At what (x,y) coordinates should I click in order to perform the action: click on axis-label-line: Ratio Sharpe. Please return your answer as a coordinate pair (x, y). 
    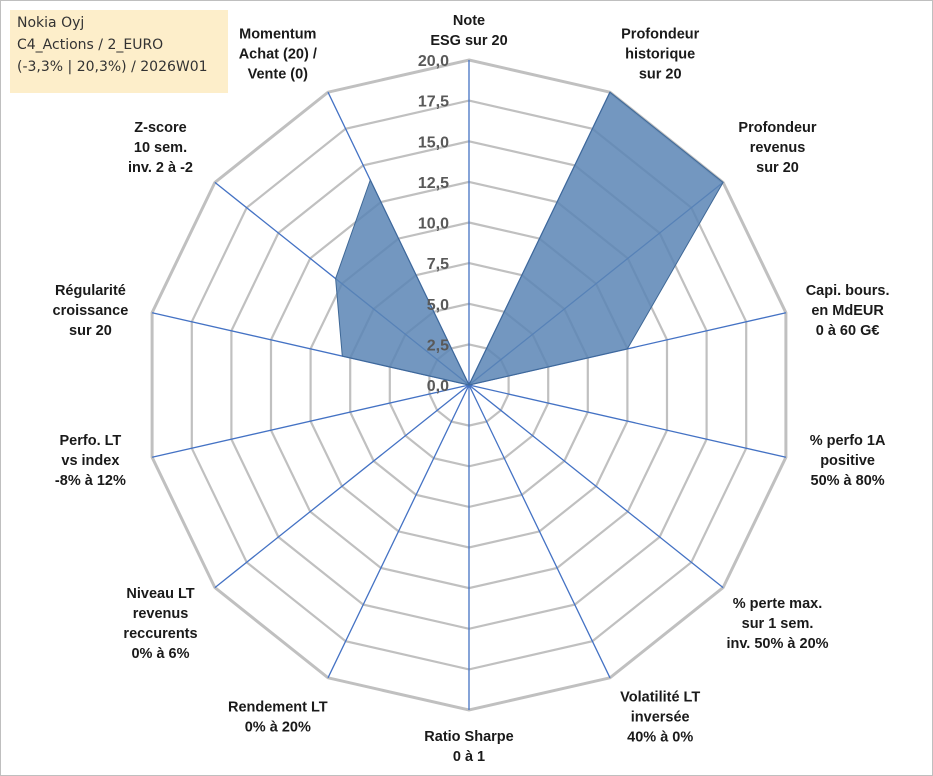
    Looking at the image, I should click on (468, 737).